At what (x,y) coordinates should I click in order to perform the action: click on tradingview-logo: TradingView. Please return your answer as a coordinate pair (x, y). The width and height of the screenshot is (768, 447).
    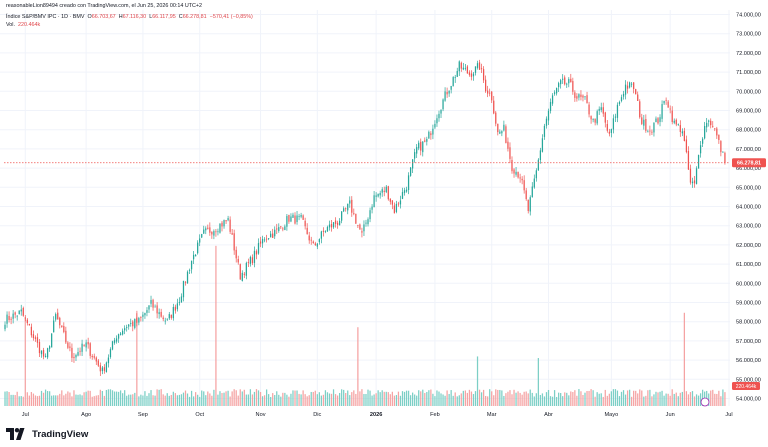
    Looking at the image, I should click on (47, 434).